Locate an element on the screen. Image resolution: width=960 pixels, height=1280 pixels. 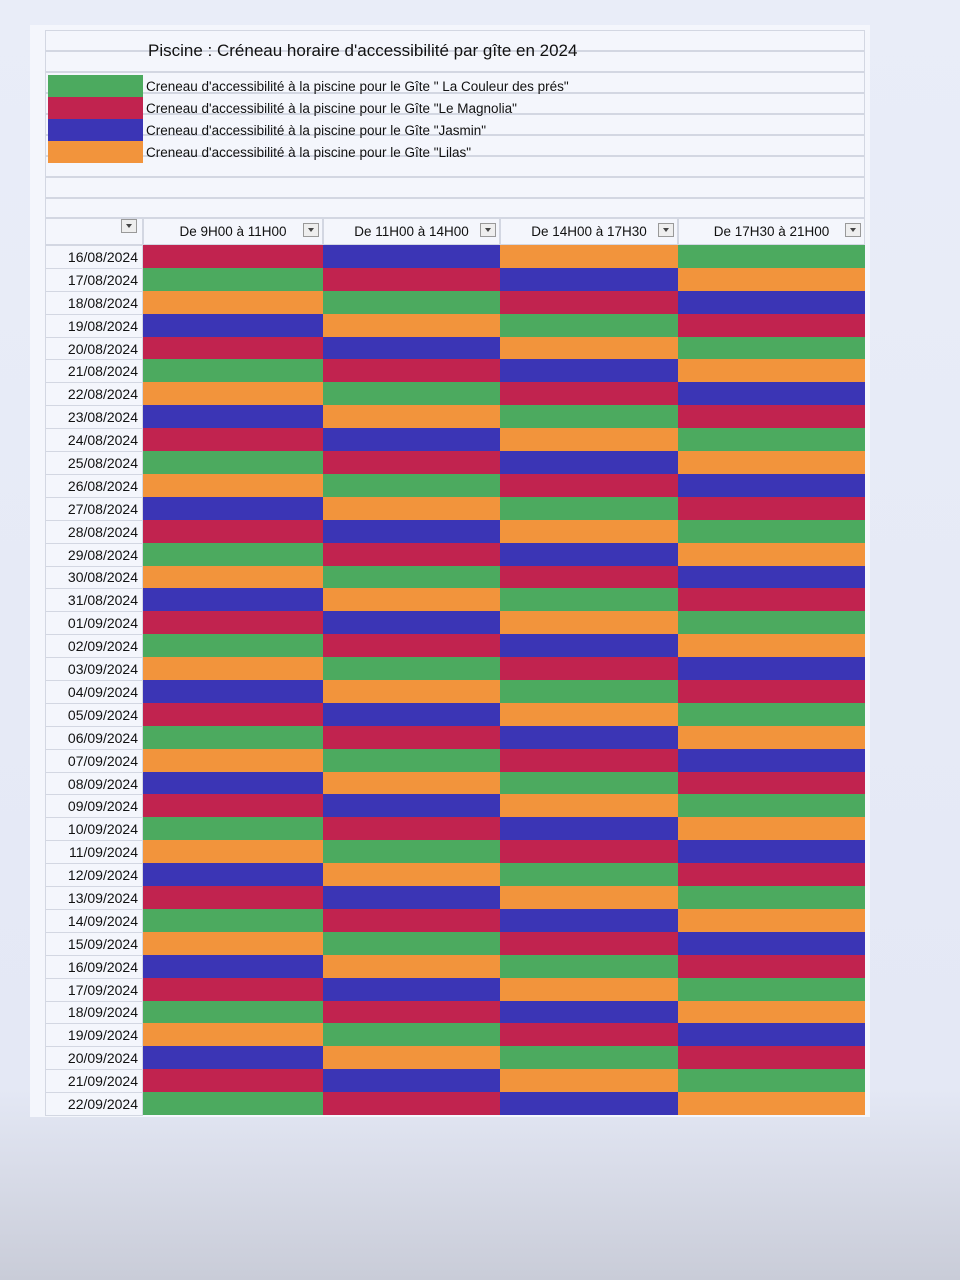
date-cell: 22/08/2024 is located at coordinates (94, 394).